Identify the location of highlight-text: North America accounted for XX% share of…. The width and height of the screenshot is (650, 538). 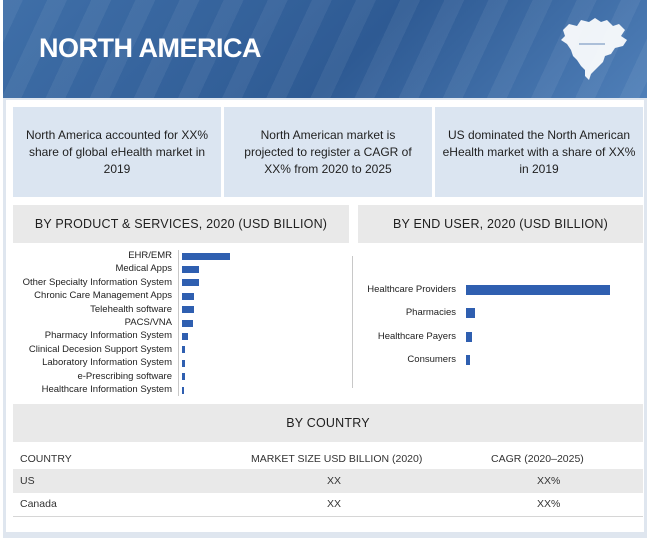
(117, 151).